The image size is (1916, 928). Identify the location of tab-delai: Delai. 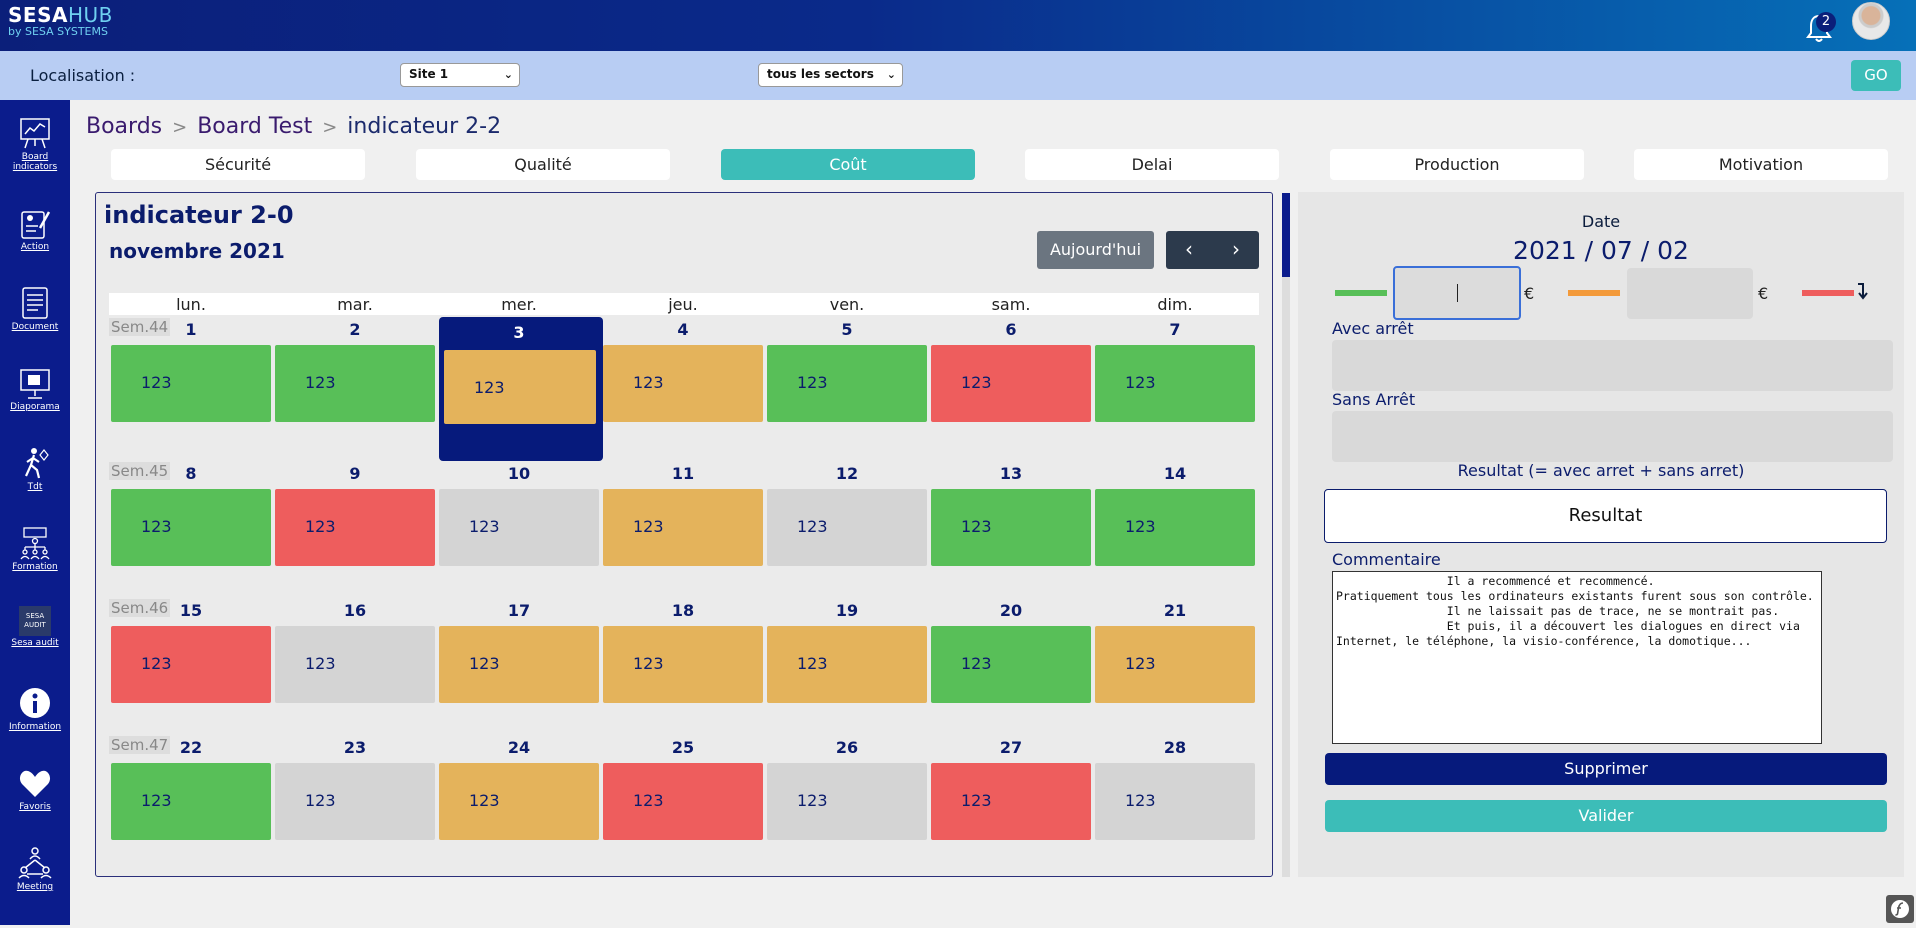
(1152, 164).